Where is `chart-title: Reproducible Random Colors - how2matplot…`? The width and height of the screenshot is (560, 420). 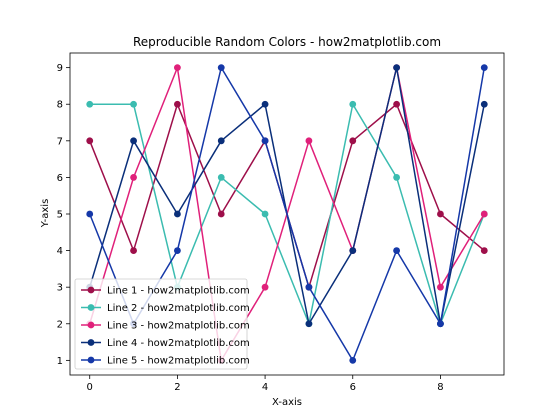
chart-title: Reproducible Random Colors - how2matplot… is located at coordinates (287, 42).